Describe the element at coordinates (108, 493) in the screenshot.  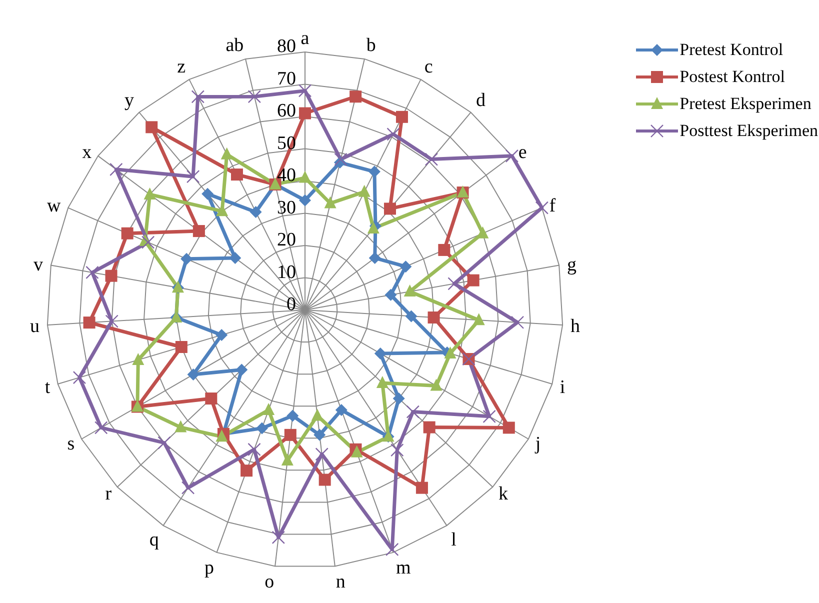
I see `spoke-label: r` at that location.